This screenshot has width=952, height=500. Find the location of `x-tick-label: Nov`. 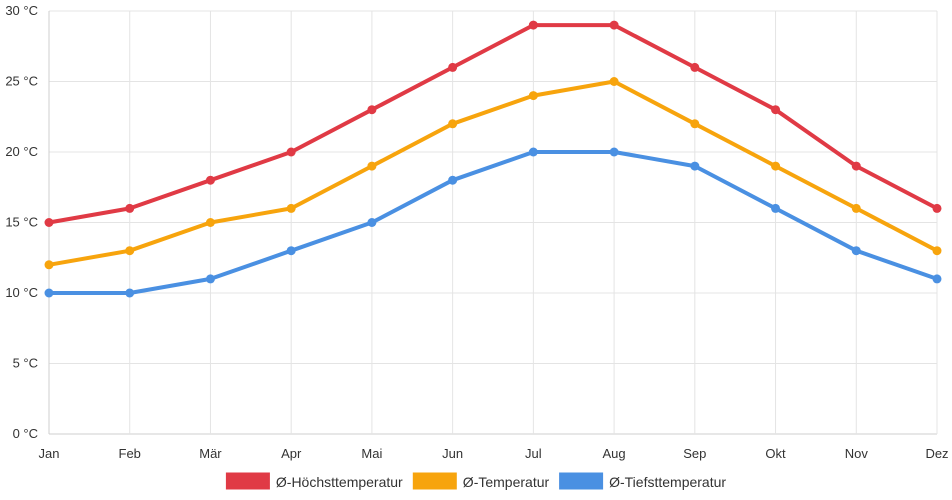

x-tick-label: Nov is located at coordinates (857, 453).